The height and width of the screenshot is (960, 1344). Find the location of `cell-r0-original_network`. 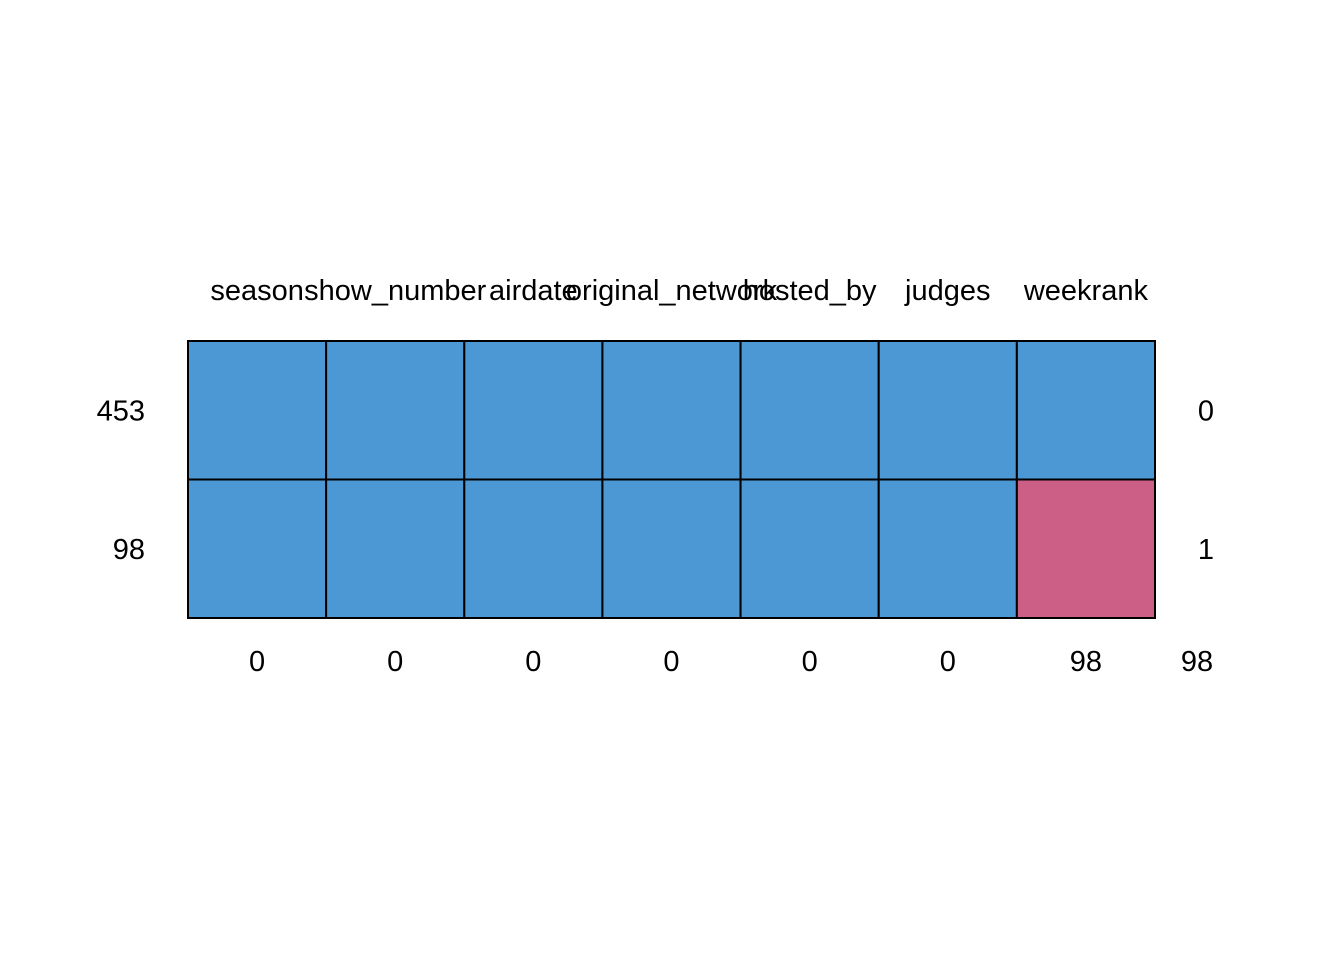

cell-r0-original_network is located at coordinates (671, 410).